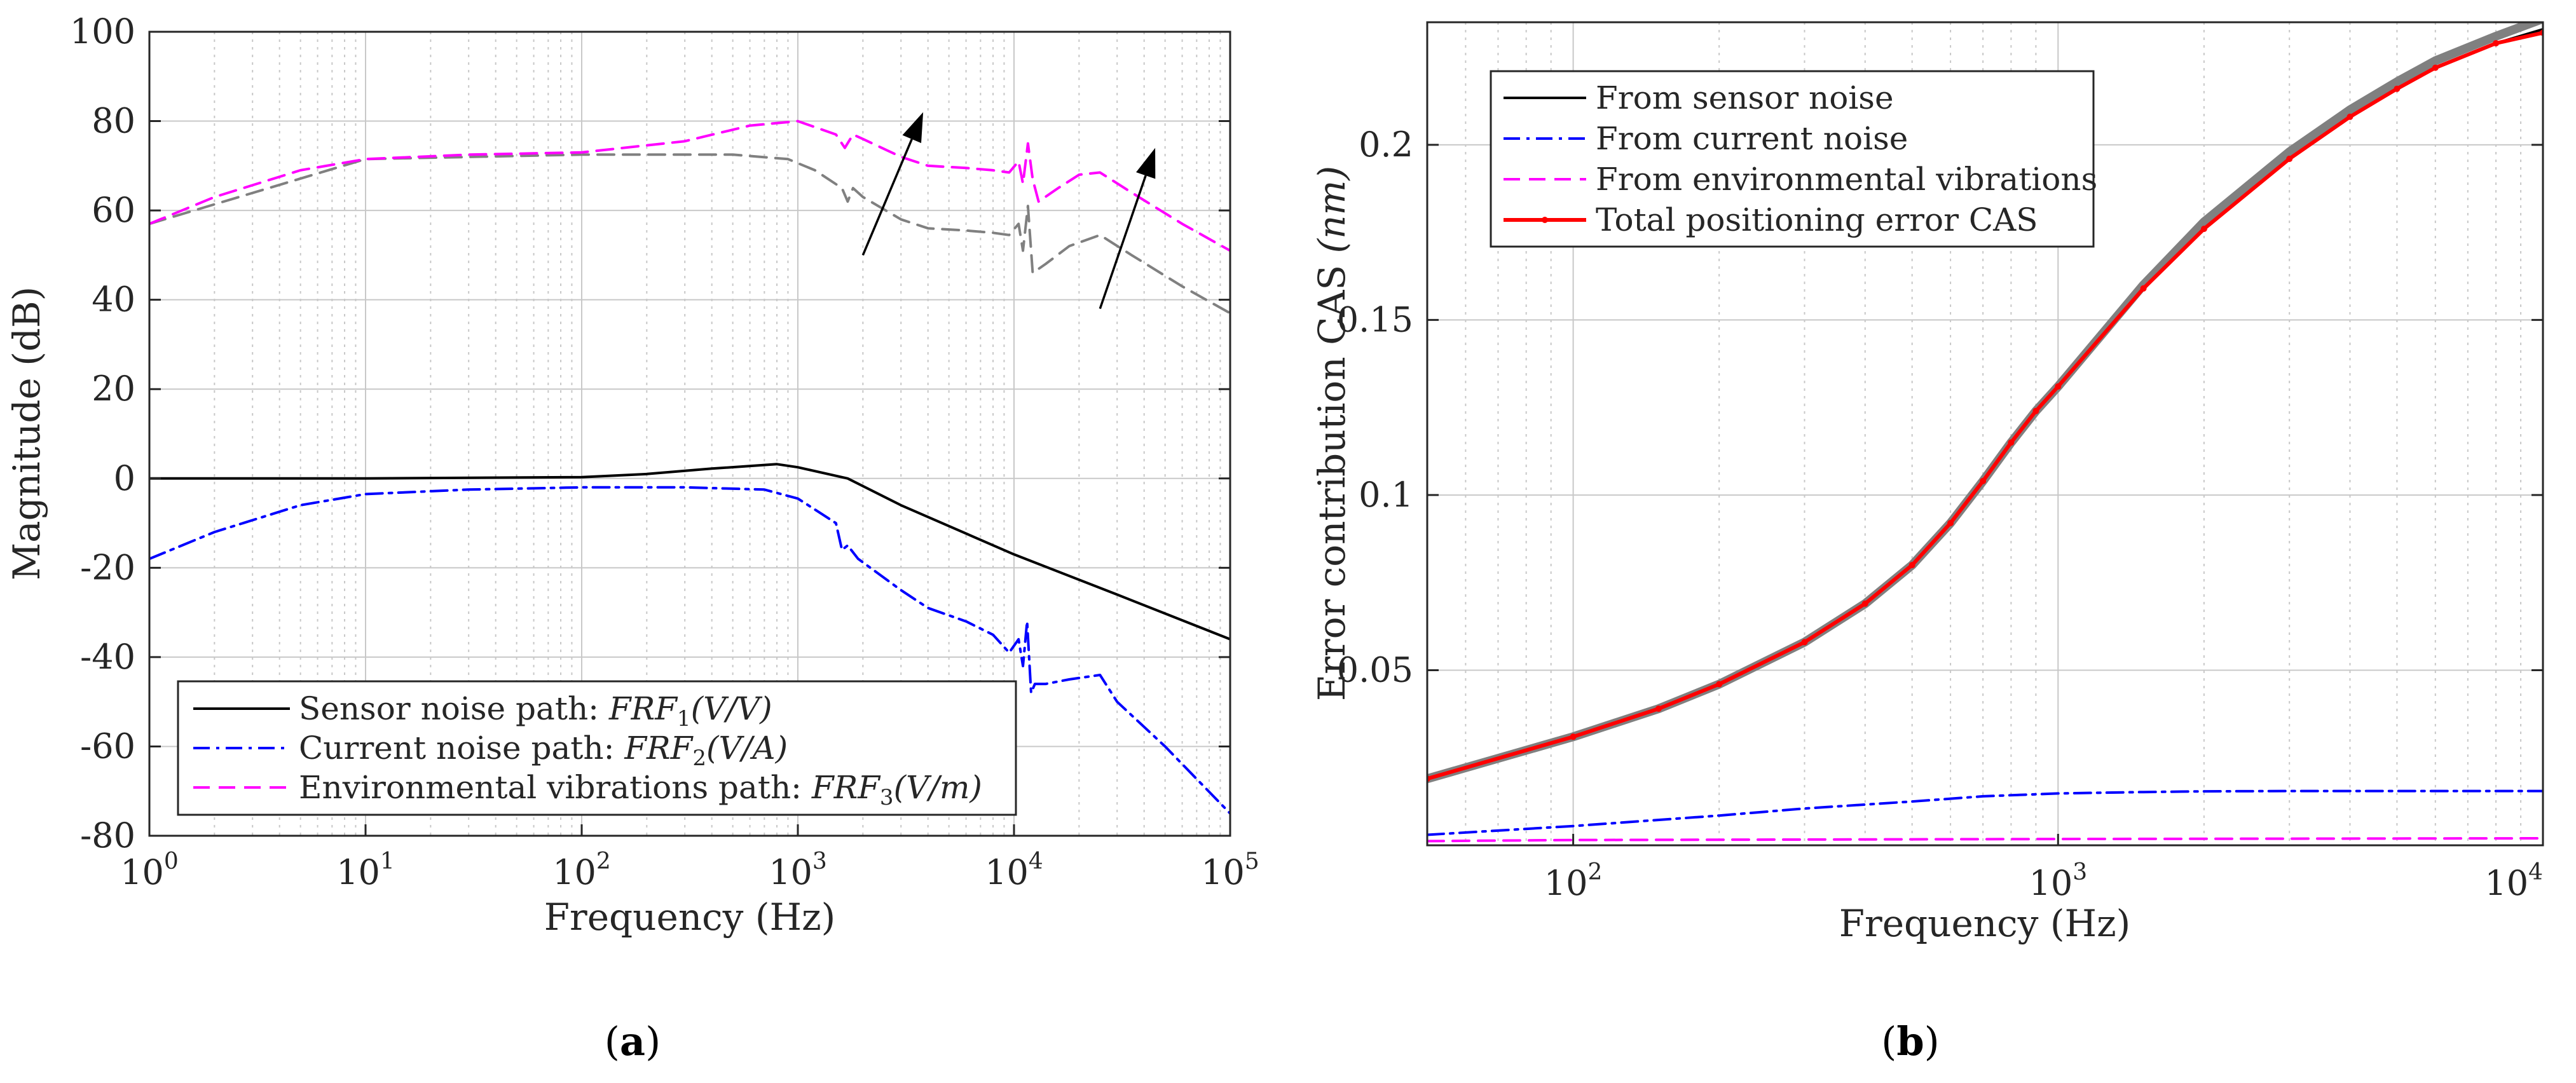 The image size is (2576, 1083). Describe the element at coordinates (535, 711) in the screenshot. I see `legend-entry-sensor-a: Sensor noise path: FRF1(V/V)` at that location.